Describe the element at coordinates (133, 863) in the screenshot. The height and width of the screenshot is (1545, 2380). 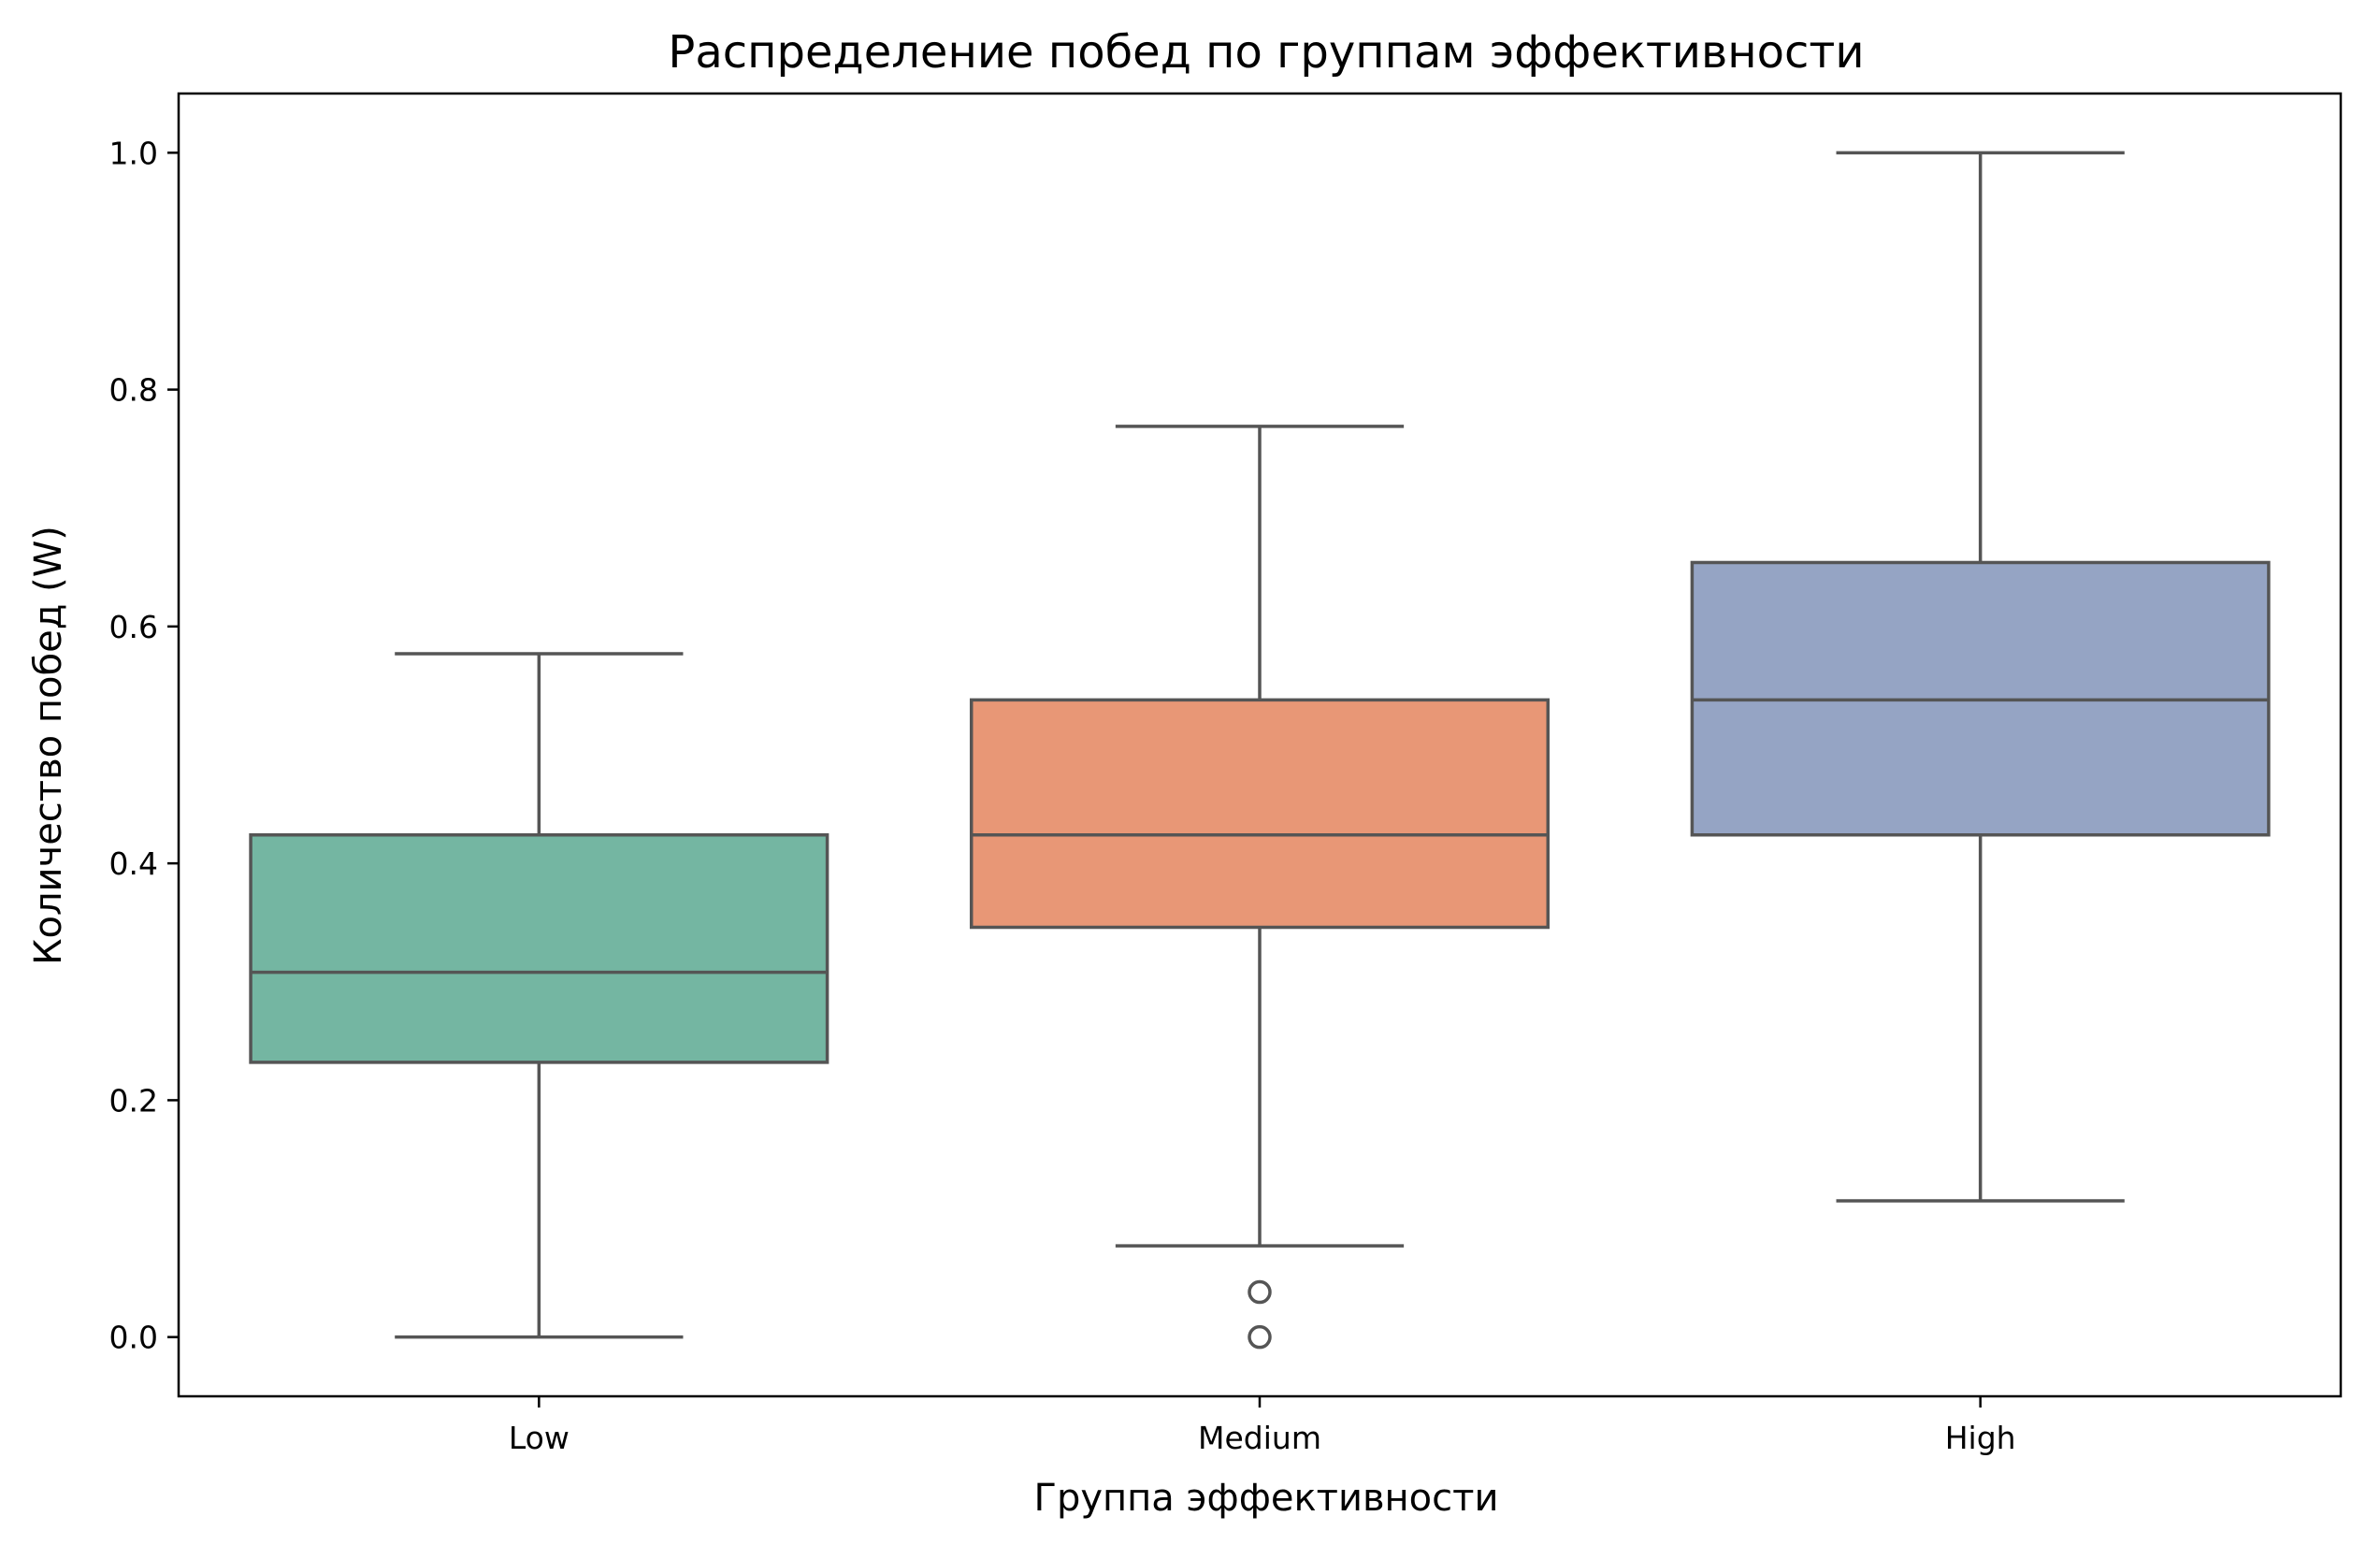
I see `y-tick-label: 0.4` at that location.